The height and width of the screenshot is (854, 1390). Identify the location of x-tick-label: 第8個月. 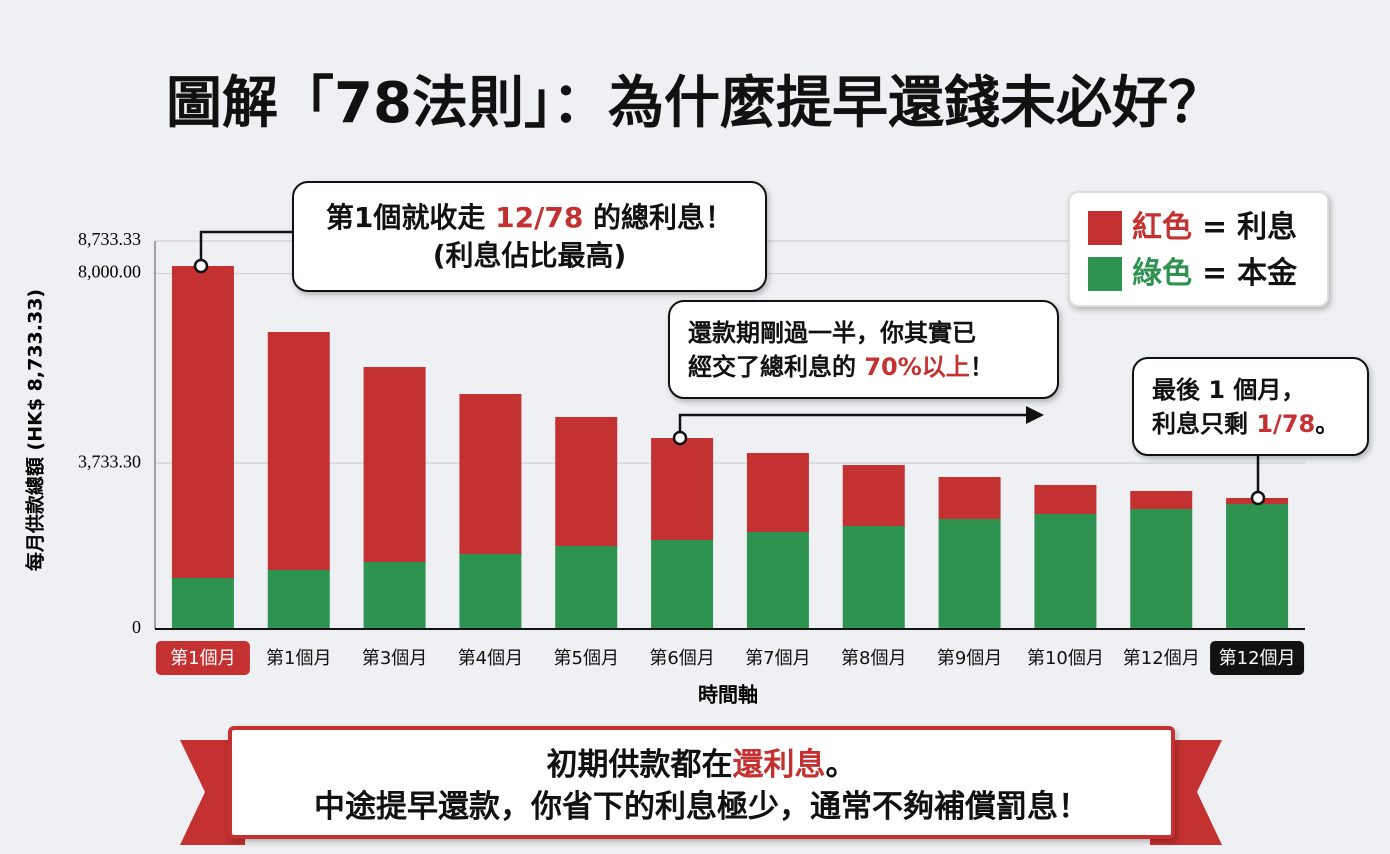
(873, 658).